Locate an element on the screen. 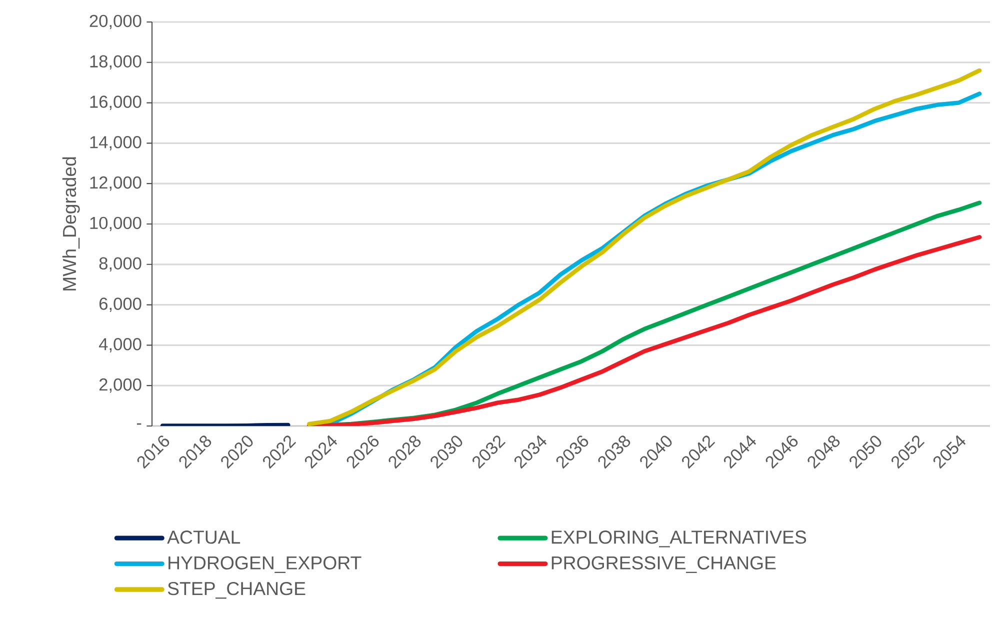 The image size is (992, 634). y-tick-label: 6,000 is located at coordinates (120, 305).